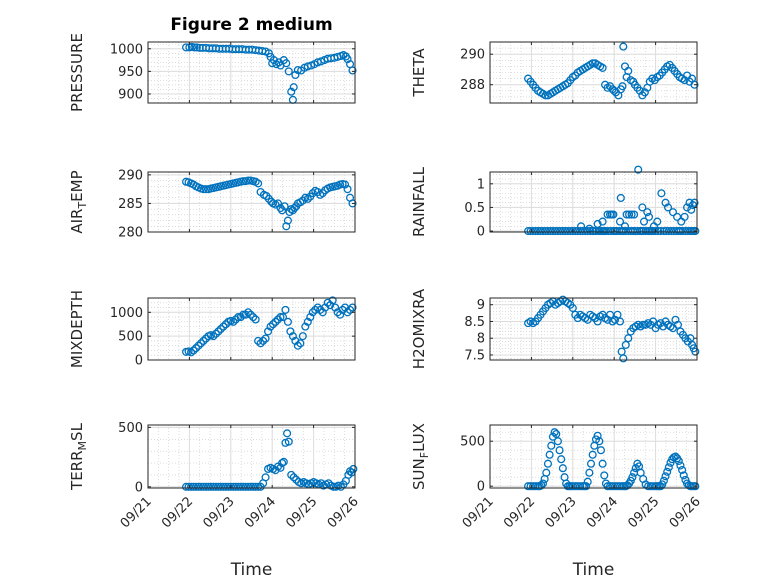 This screenshot has width=778, height=583. What do you see at coordinates (269, 326) in the screenshot?
I see `series-mixdepth` at bounding box center [269, 326].